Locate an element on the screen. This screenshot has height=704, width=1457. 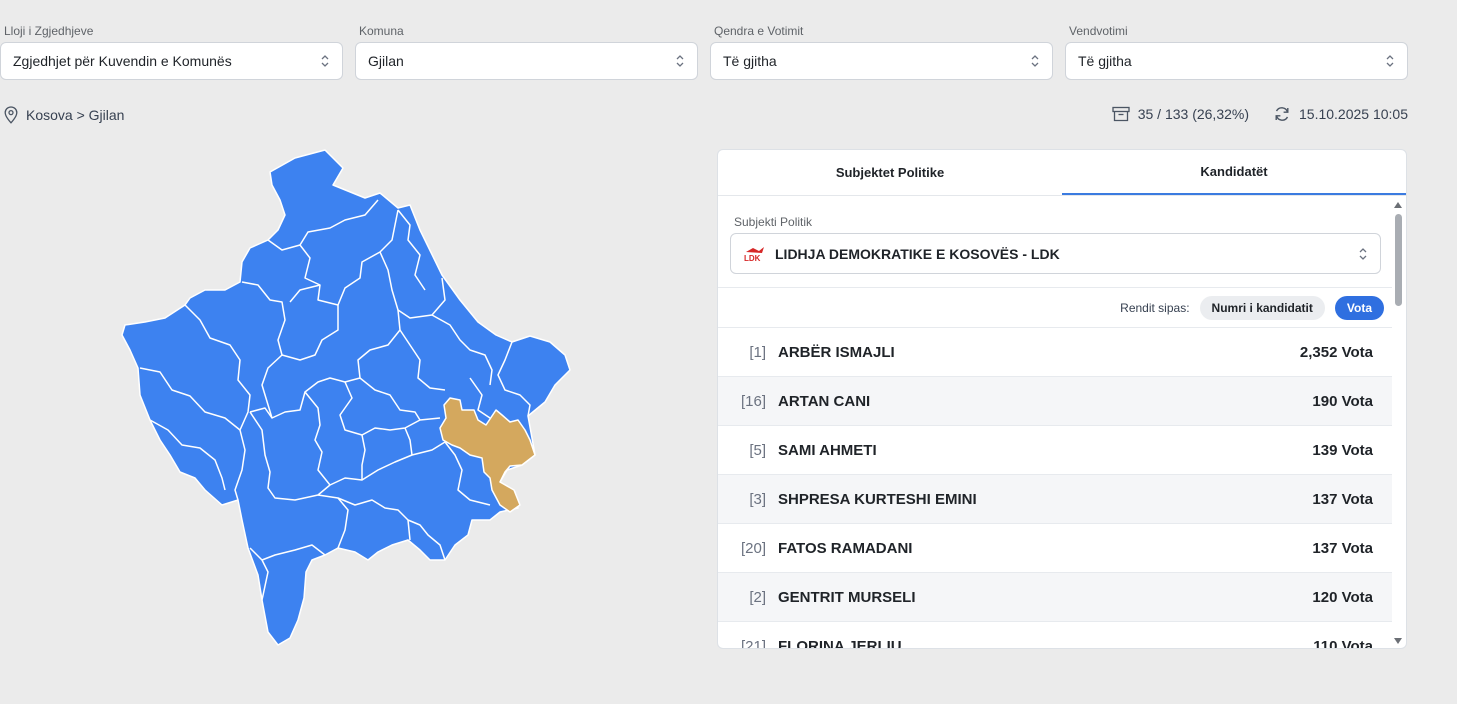
candidate-number: [16] is located at coordinates (753, 401).